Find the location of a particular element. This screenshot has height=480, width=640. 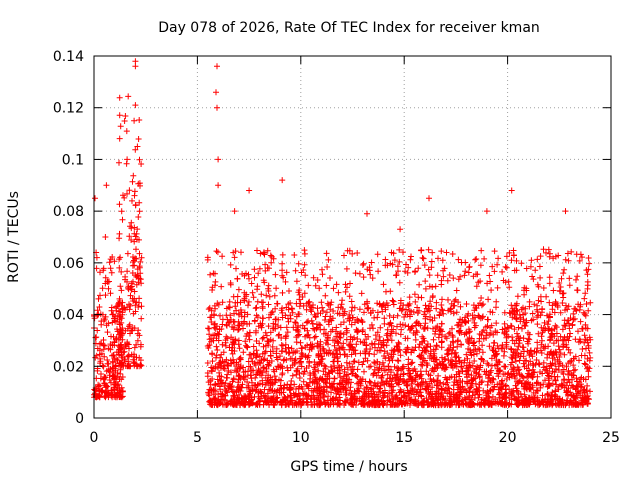

y-tick-label: 0.04 is located at coordinates (68, 316).